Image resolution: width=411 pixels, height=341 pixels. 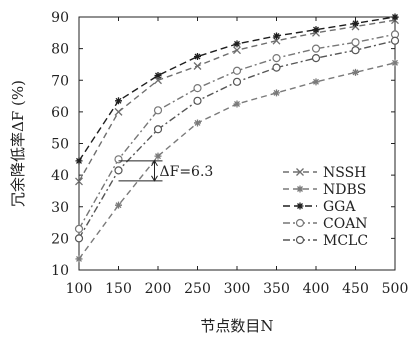 I want to click on annot-arrowhead-bottom, so click(x=154, y=178).